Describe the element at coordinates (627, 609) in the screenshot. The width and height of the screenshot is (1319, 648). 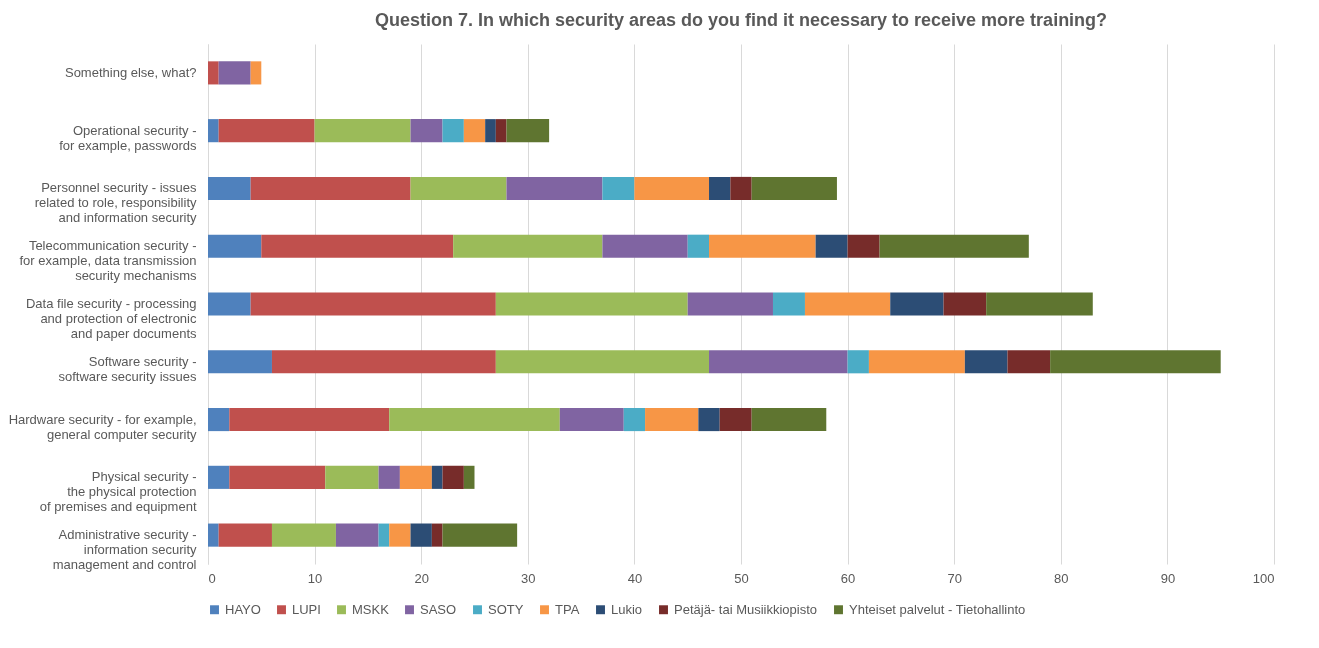
I see `legend-label: Lukio` at that location.